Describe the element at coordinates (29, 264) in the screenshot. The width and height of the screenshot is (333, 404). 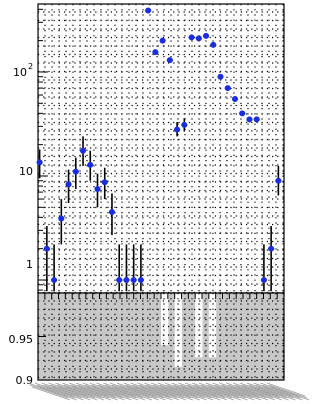
I see `y-tick-label-1: 1` at that location.